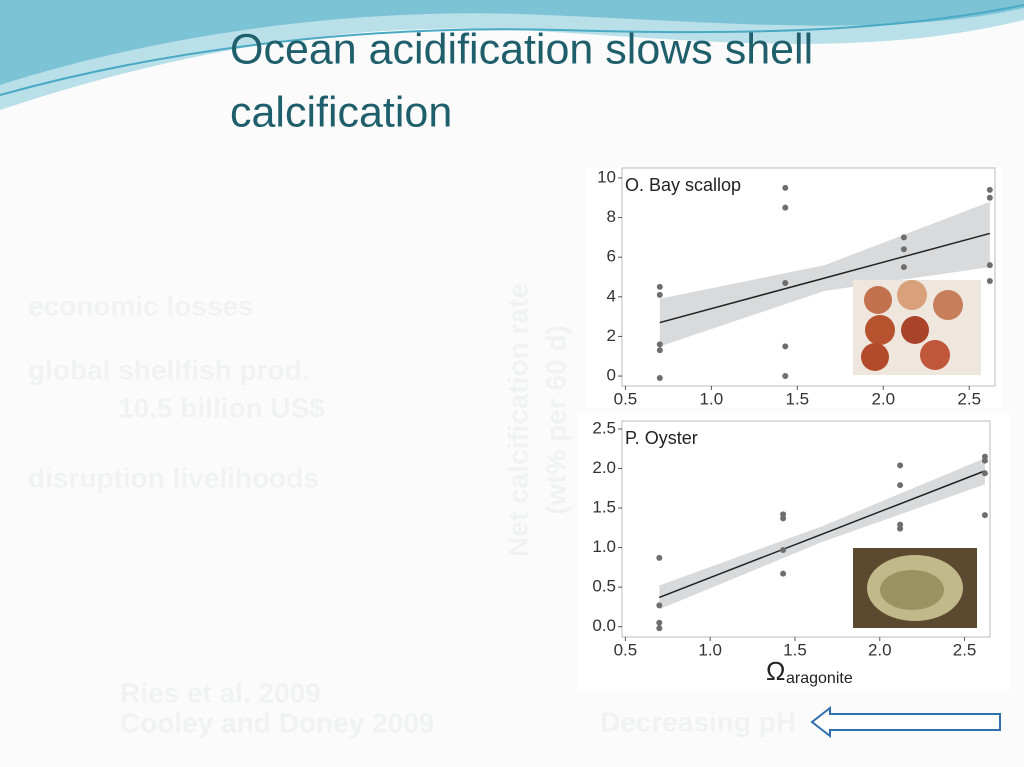 This screenshot has width=1024, height=767. I want to click on reference: Cooley and Doney 2009, so click(277, 722).